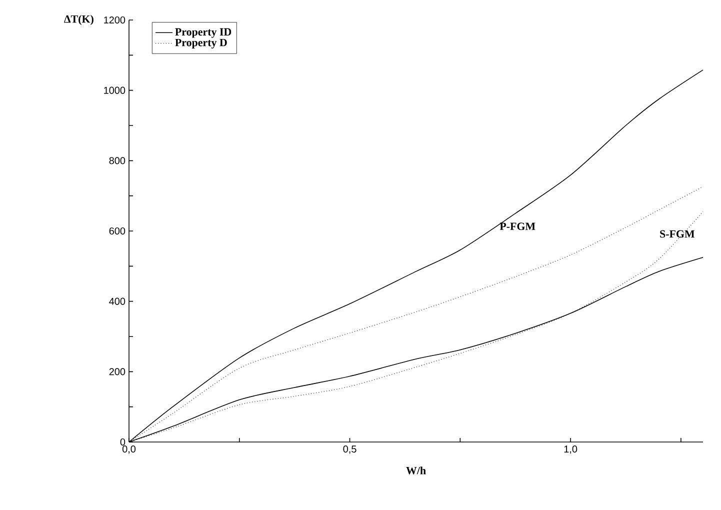 This screenshot has width=721, height=510. I want to click on y-axis-title: ΔT(K), so click(79, 20).